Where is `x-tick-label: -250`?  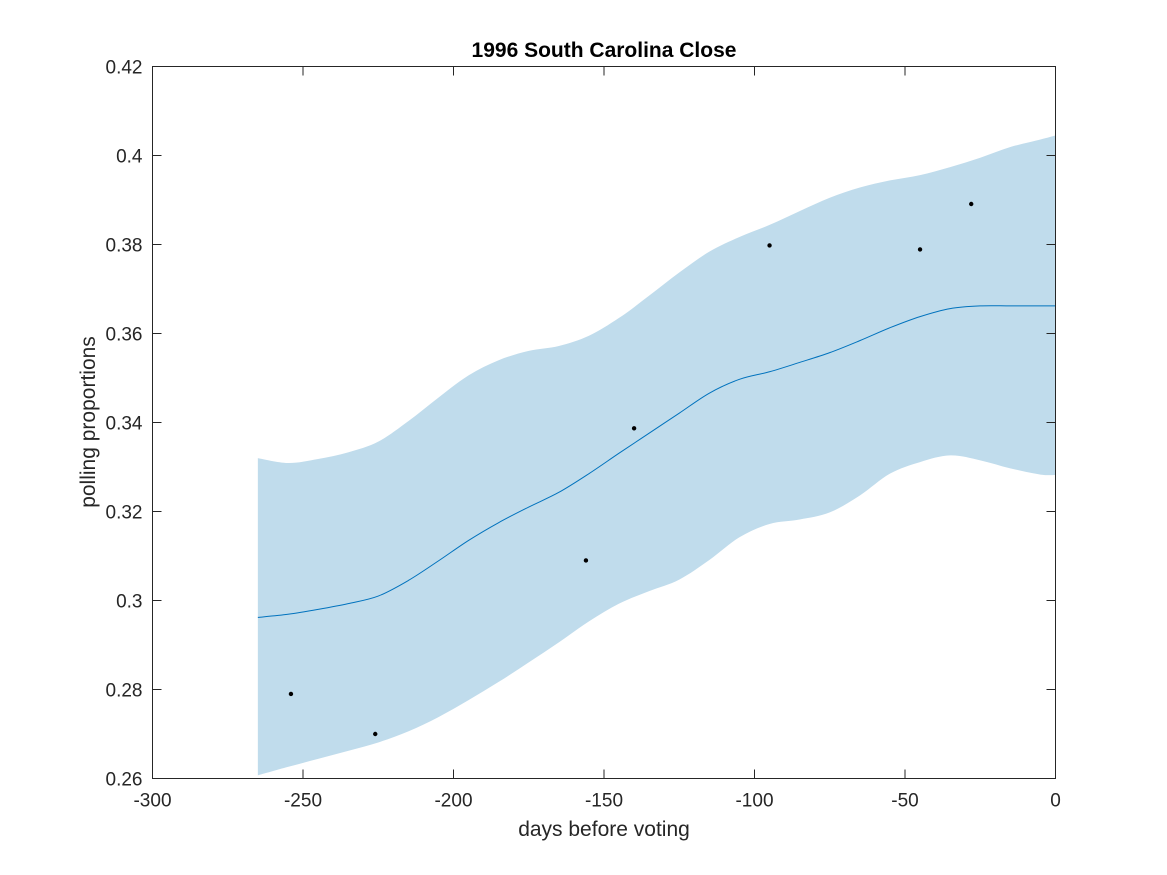
x-tick-label: -250 is located at coordinates (303, 801).